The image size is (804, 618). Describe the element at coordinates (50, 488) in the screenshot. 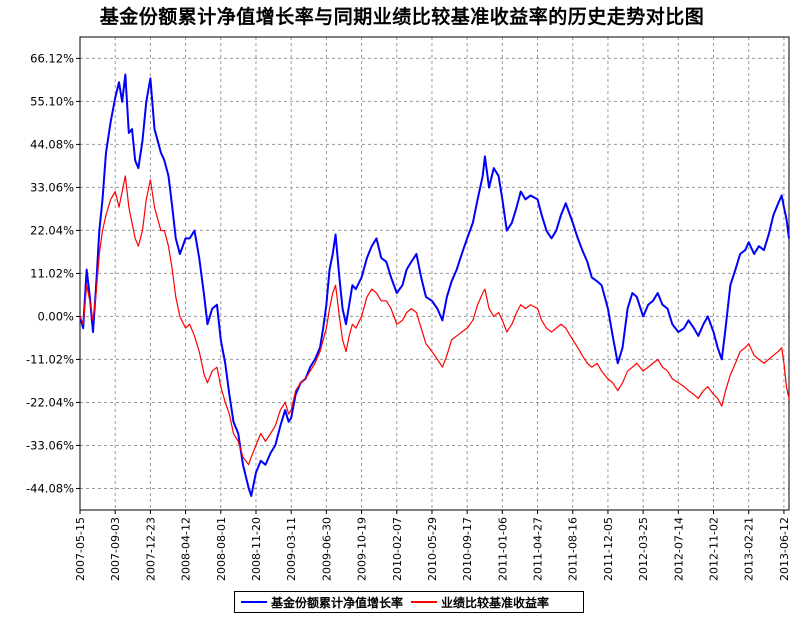

I see `y-tick-label: -44.08%` at that location.